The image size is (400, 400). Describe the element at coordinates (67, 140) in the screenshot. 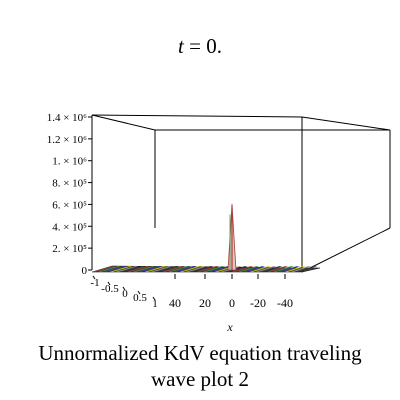

I see `z-tick-label: 1.2 × 10⁶` at that location.